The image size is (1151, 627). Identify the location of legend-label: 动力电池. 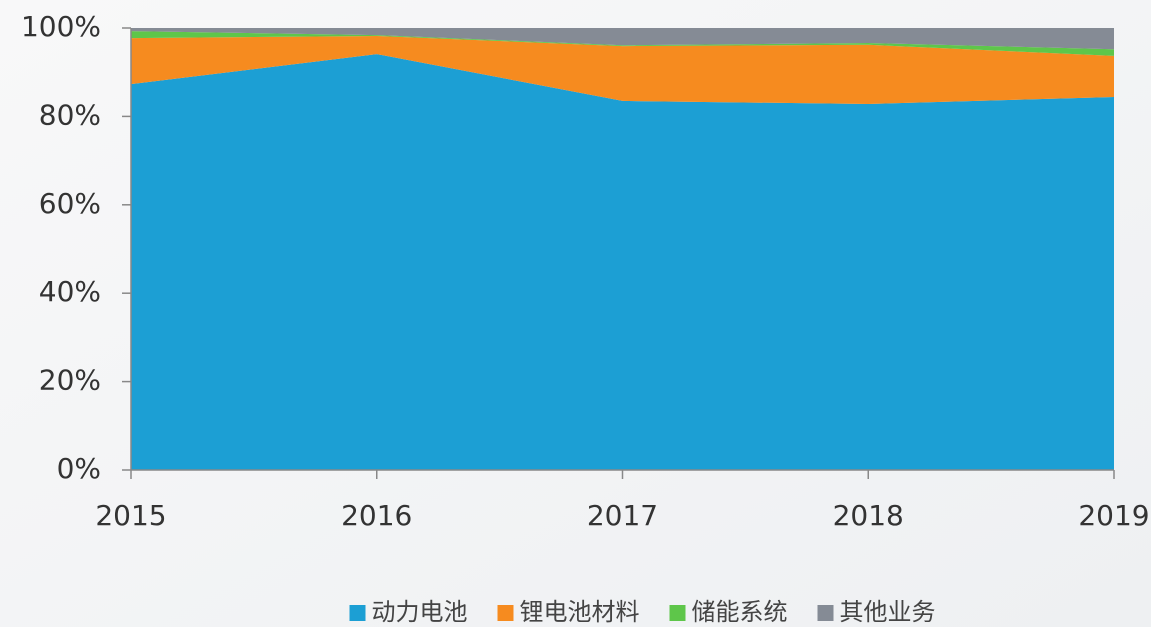
(420, 612).